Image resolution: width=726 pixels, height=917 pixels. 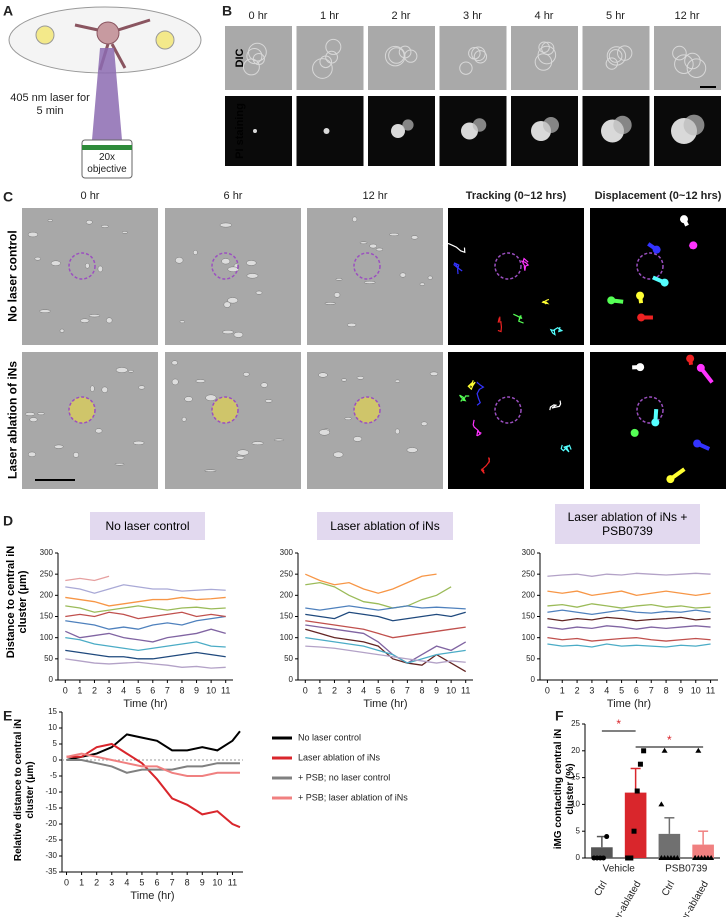 I want to click on x-tick-label: 2, so click(x=577, y=690).